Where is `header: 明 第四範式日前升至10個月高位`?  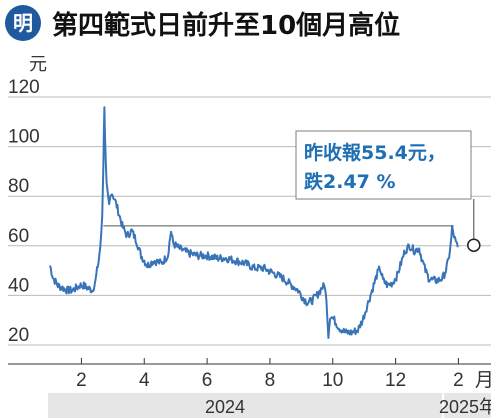
header: 明 第四範式日前升至10個月高位 is located at coordinates (202, 23).